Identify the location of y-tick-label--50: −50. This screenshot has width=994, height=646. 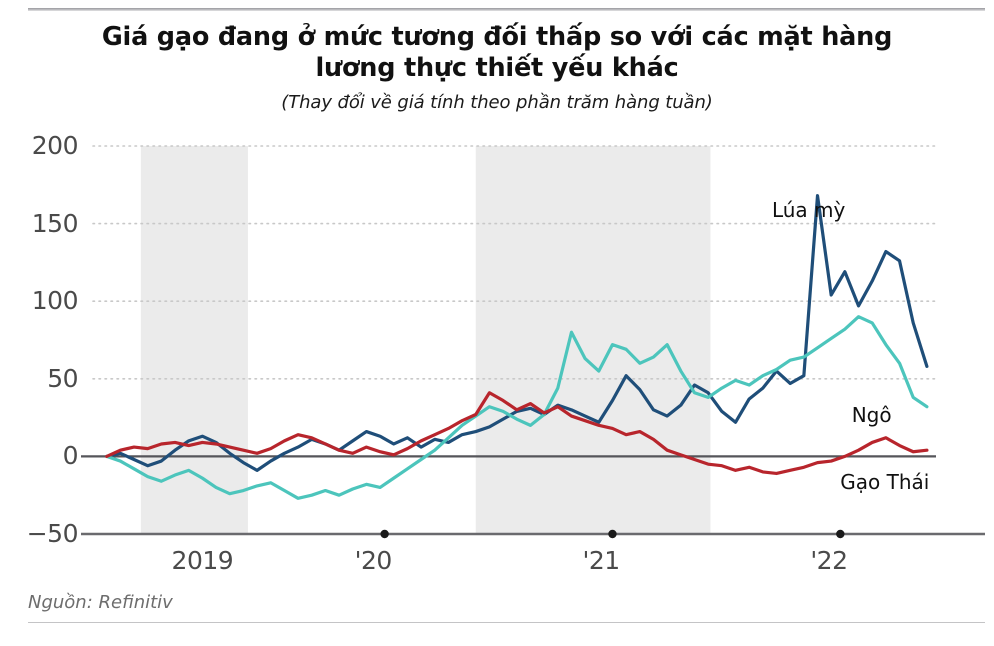
(52, 533).